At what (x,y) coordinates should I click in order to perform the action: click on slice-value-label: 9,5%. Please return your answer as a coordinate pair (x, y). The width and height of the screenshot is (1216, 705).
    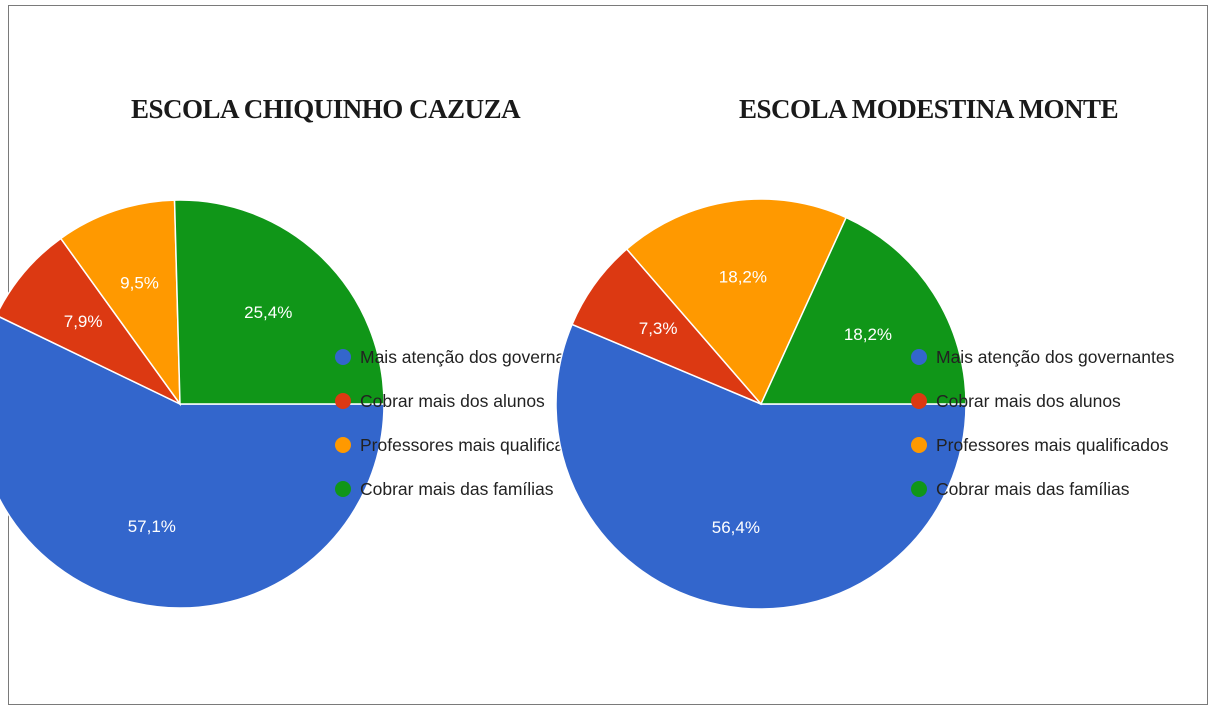
    Looking at the image, I should click on (139, 283).